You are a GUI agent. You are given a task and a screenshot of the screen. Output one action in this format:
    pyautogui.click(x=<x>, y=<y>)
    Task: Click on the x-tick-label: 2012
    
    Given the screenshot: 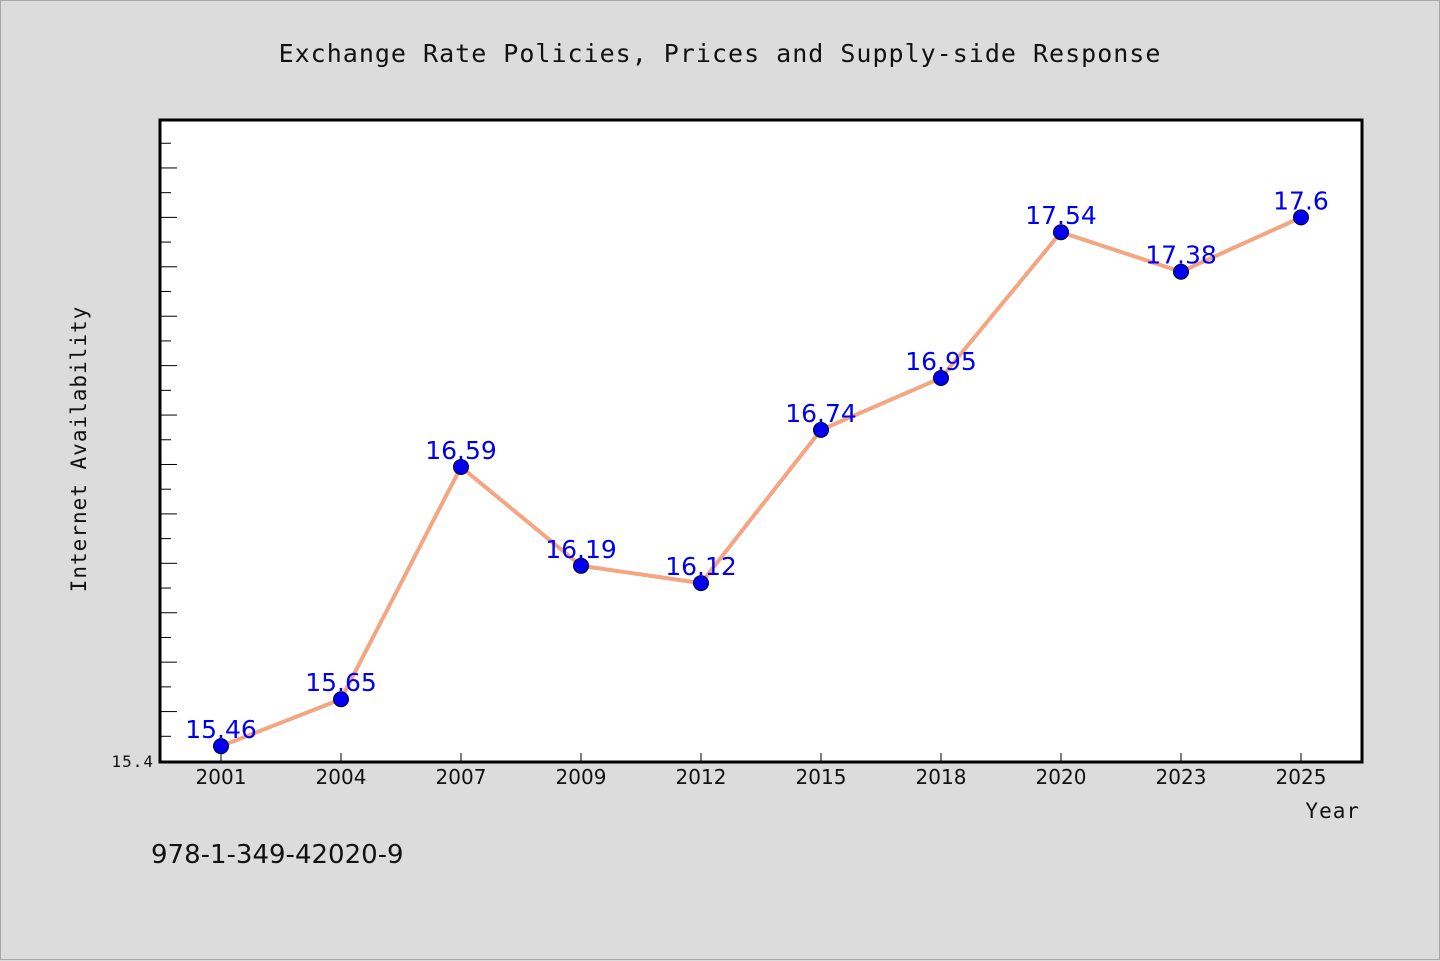 What is the action you would take?
    pyautogui.click(x=701, y=777)
    